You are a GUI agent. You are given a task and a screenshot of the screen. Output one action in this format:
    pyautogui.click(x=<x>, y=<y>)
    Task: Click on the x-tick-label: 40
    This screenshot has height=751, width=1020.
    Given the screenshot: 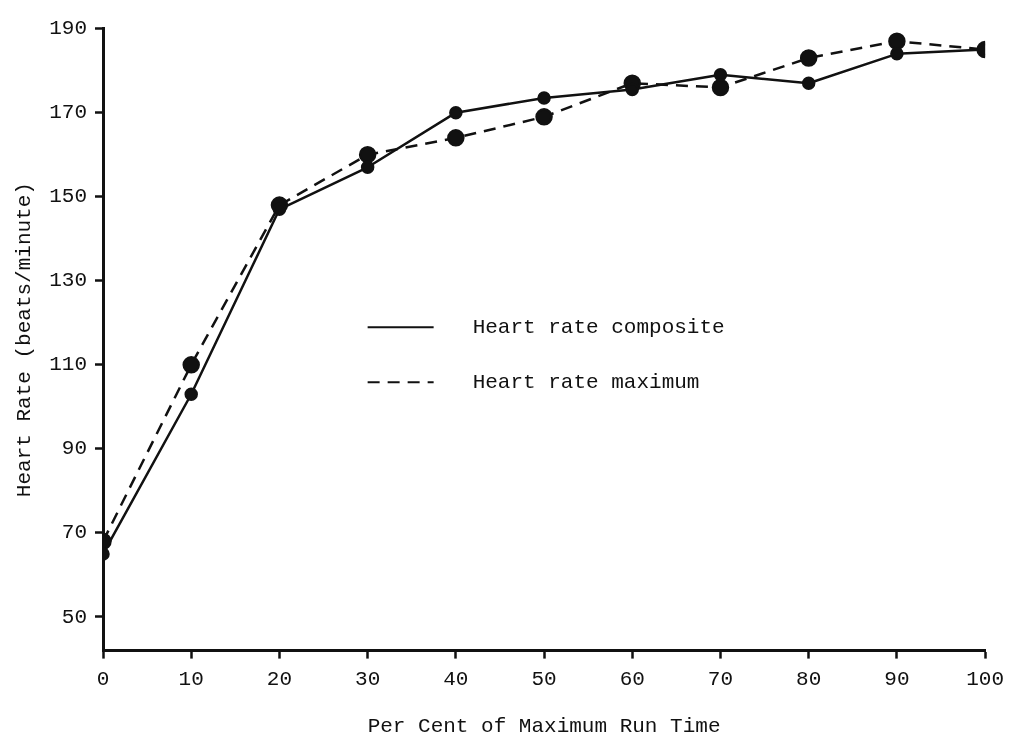 What is the action you would take?
    pyautogui.click(x=456, y=679)
    